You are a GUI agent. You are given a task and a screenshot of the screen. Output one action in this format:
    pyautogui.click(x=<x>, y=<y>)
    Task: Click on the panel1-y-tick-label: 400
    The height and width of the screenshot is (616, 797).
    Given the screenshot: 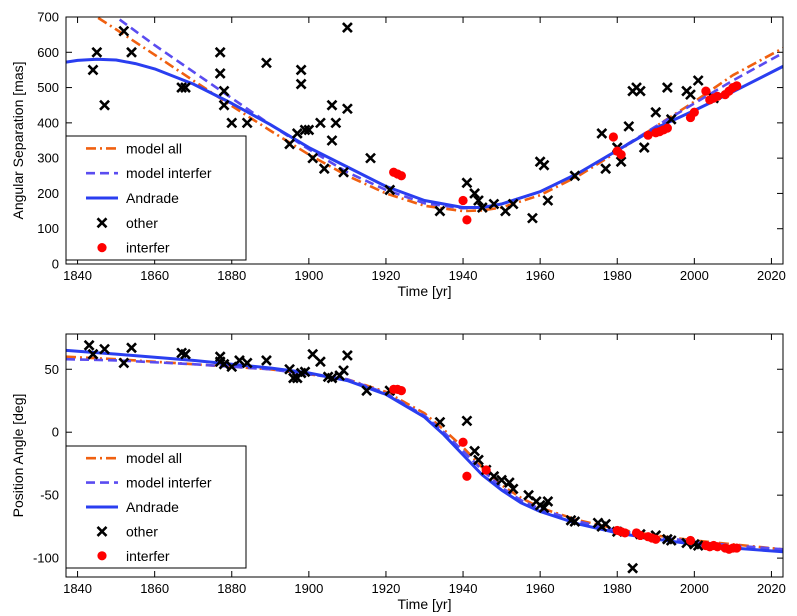 What is the action you would take?
    pyautogui.click(x=48, y=122)
    